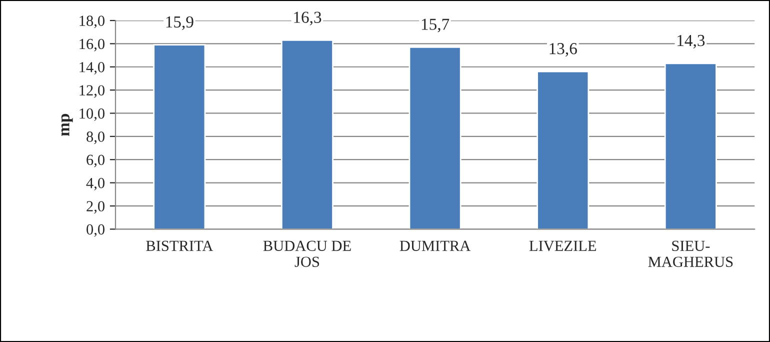 Image resolution: width=770 pixels, height=342 pixels. I want to click on x-tick-label: BISTRITA, so click(180, 246).